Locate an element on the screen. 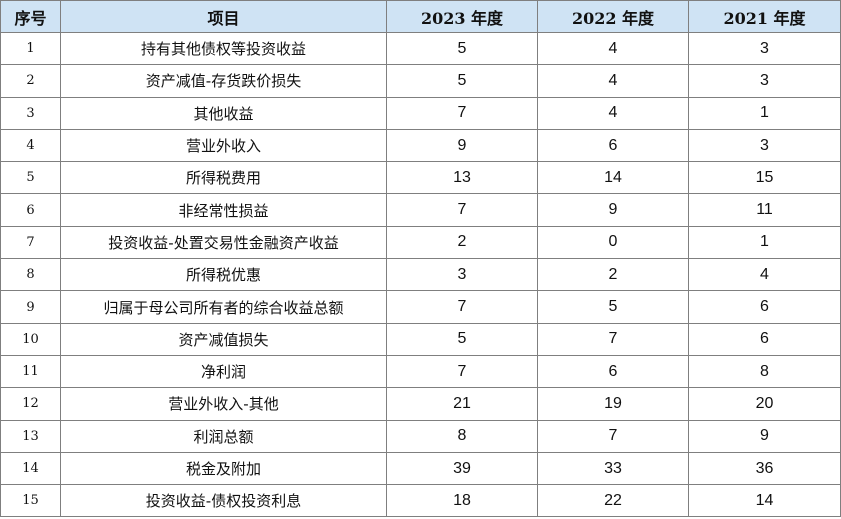  table-header: 序号 项目 2023 年度 2022 年度 2021 年度 is located at coordinates (420, 16).